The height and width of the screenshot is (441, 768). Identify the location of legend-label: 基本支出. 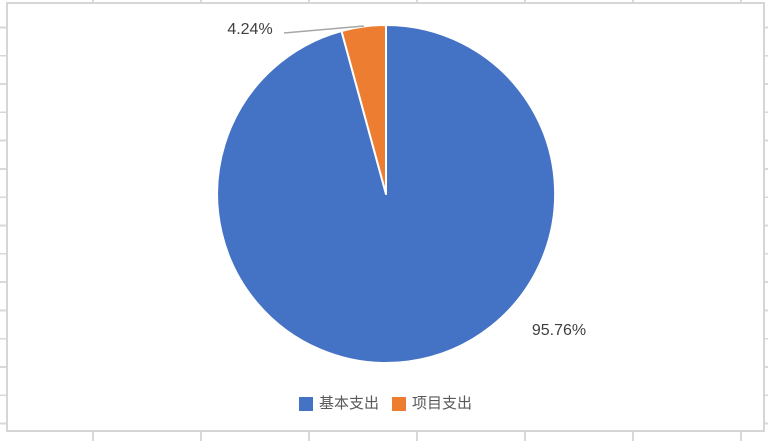
(348, 403).